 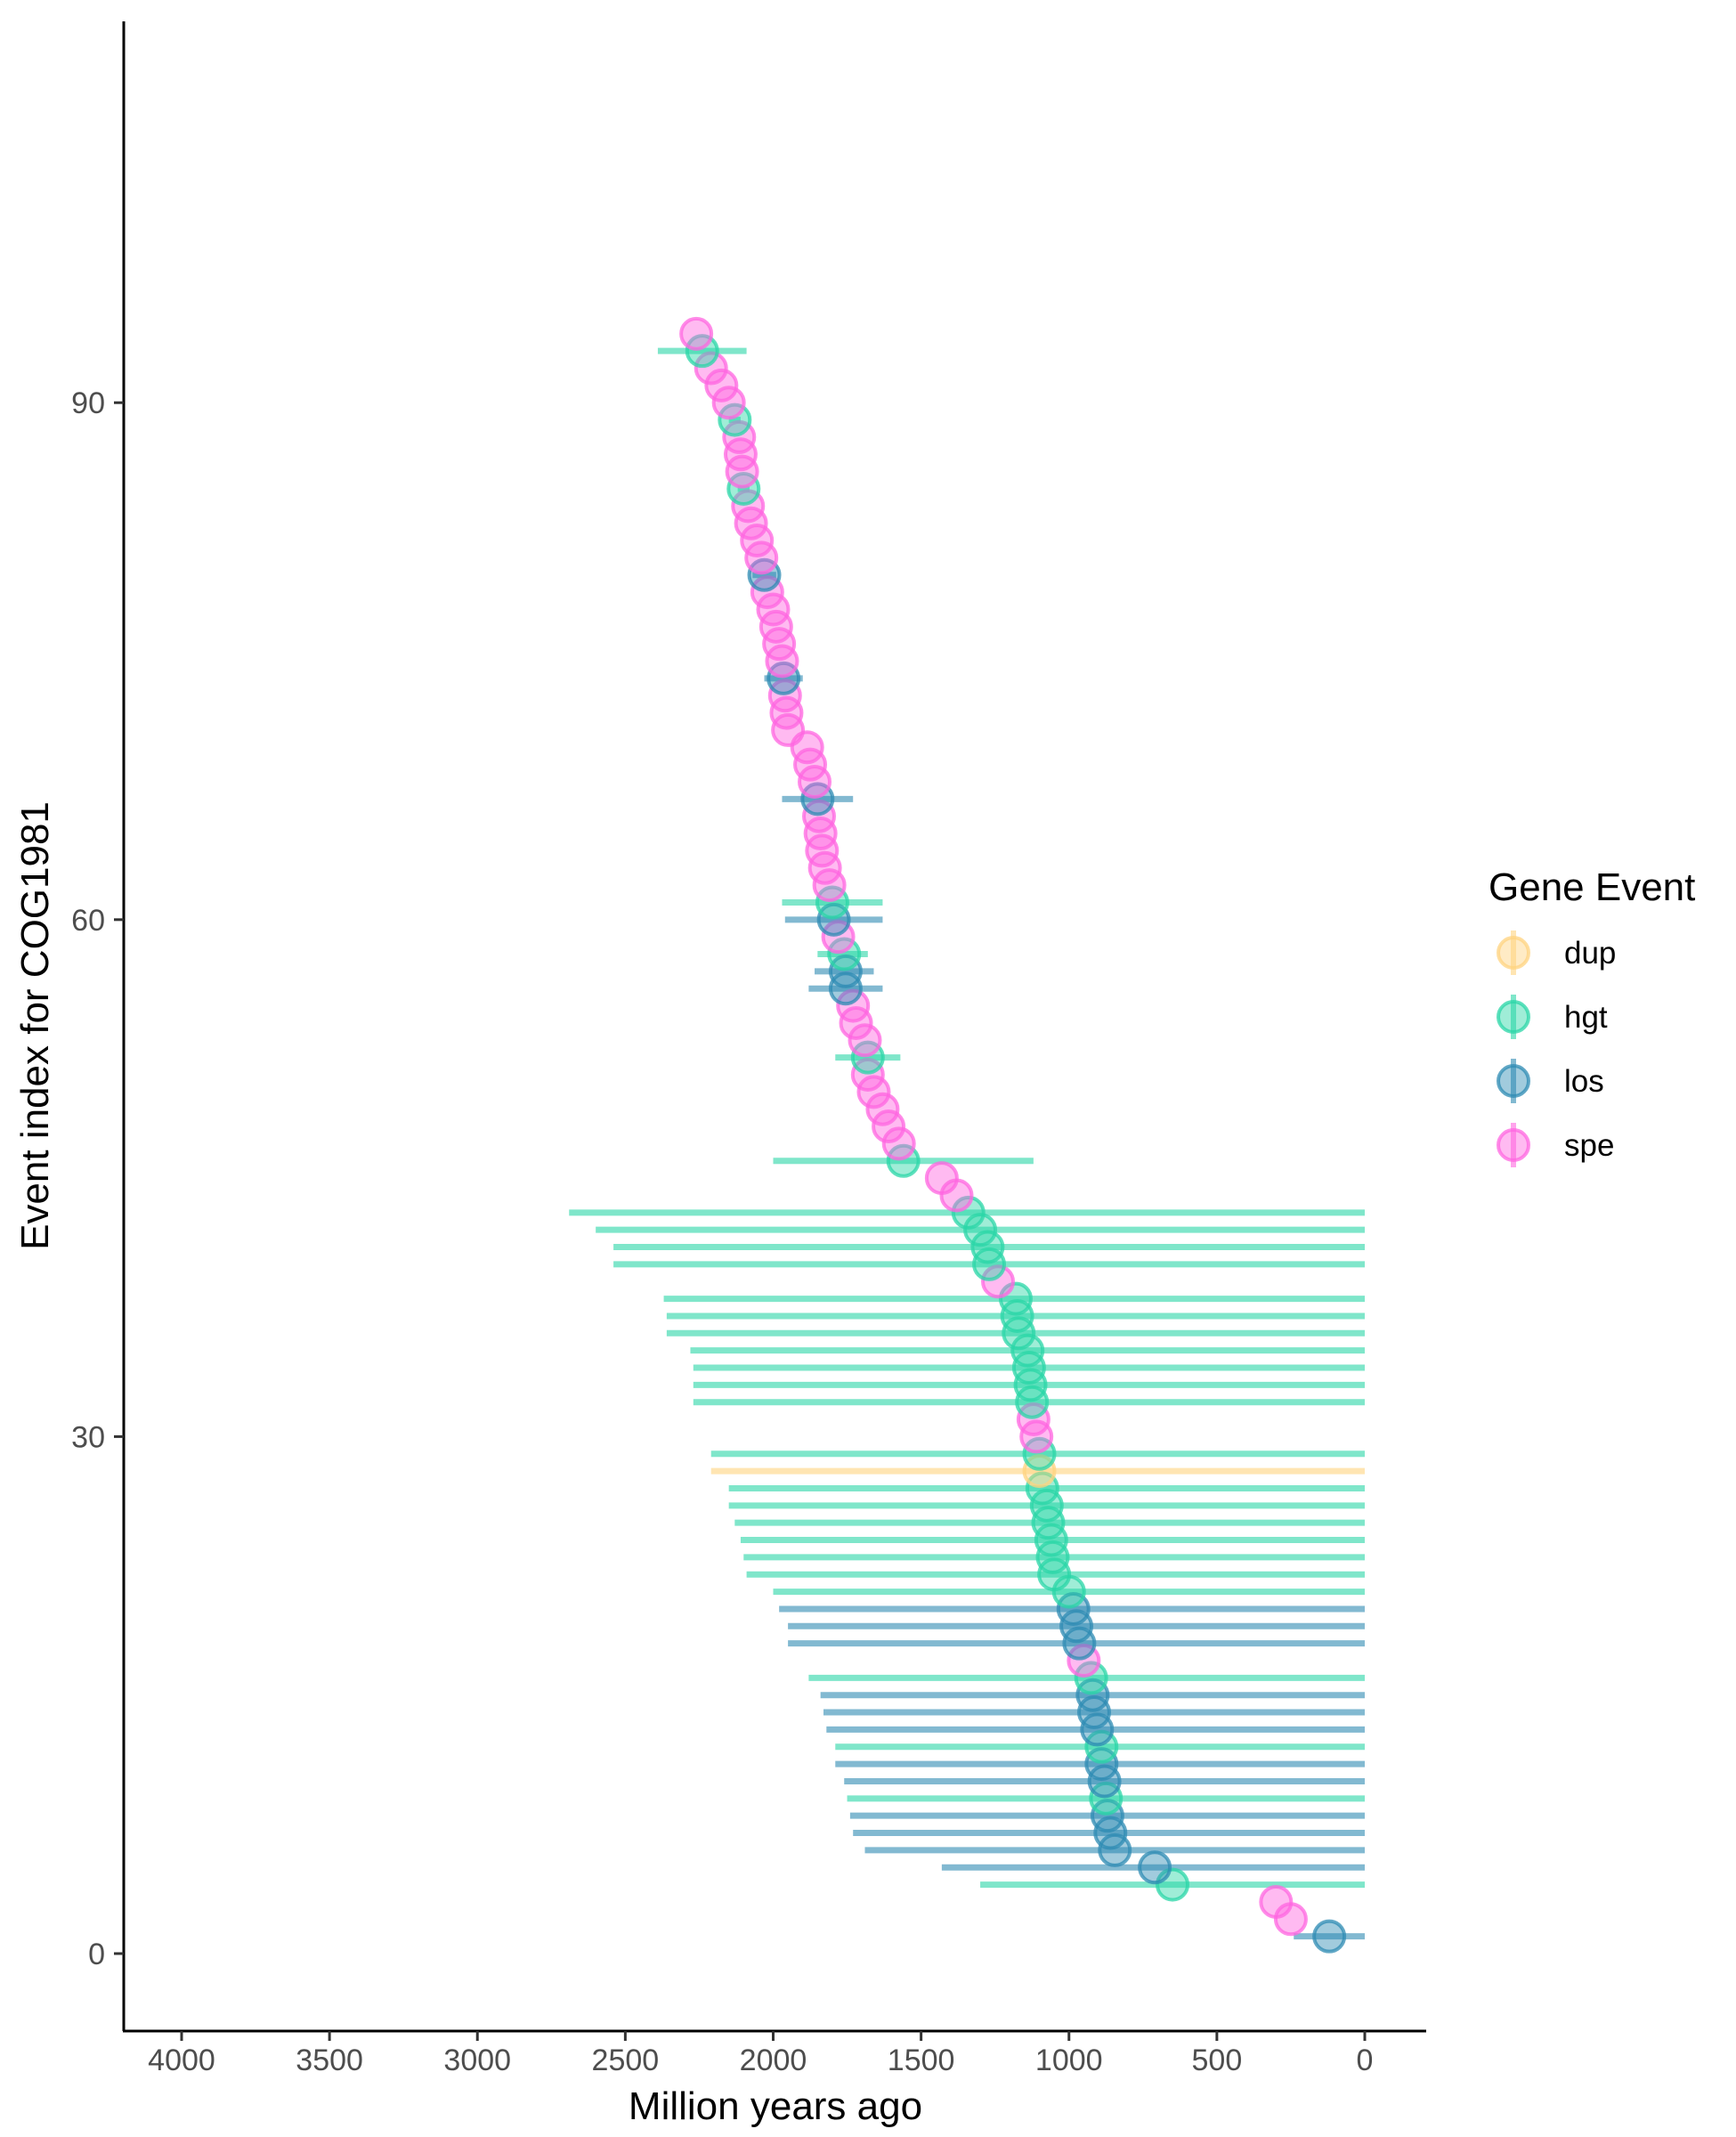 I want to click on legend-key-hgt, so click(x=1513, y=1017).